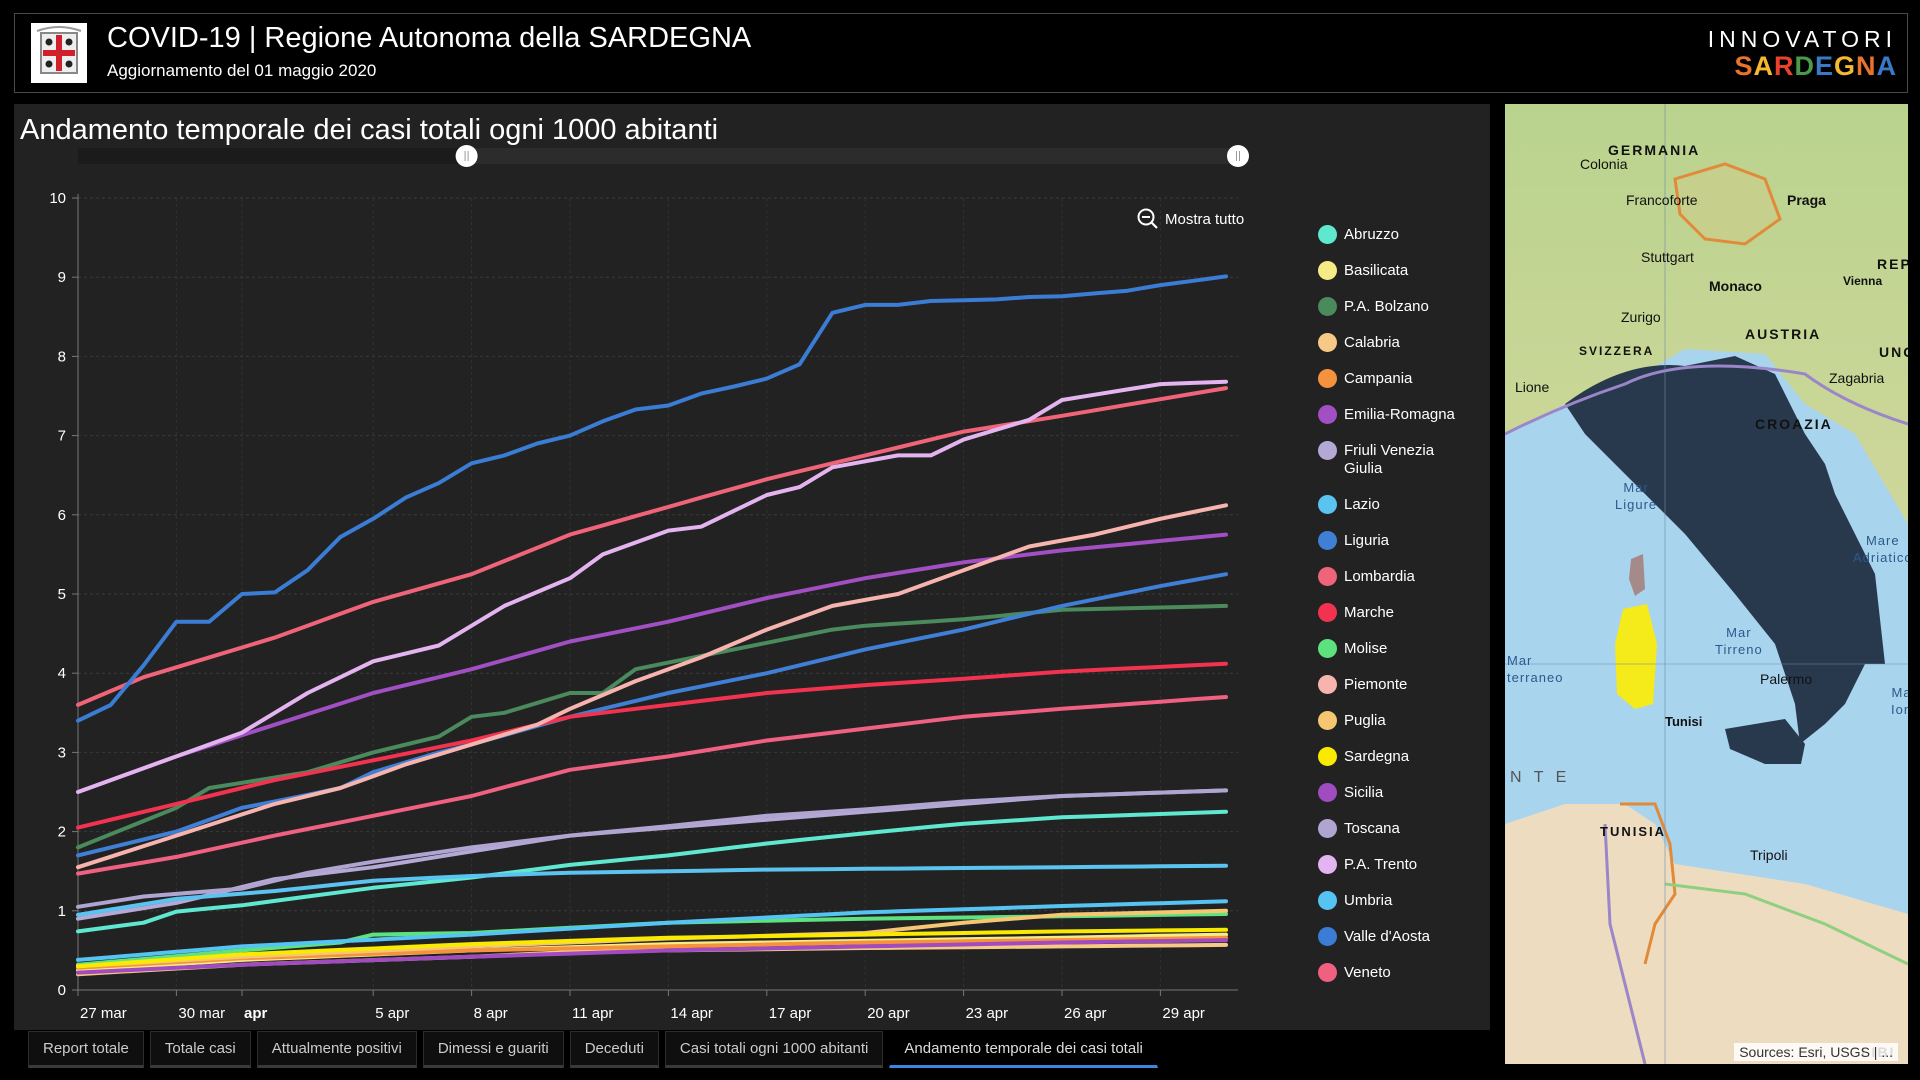 Image resolution: width=1920 pixels, height=1080 pixels. Describe the element at coordinates (86, 1049) in the screenshot. I see `tab-report-totale: Report totale` at that location.